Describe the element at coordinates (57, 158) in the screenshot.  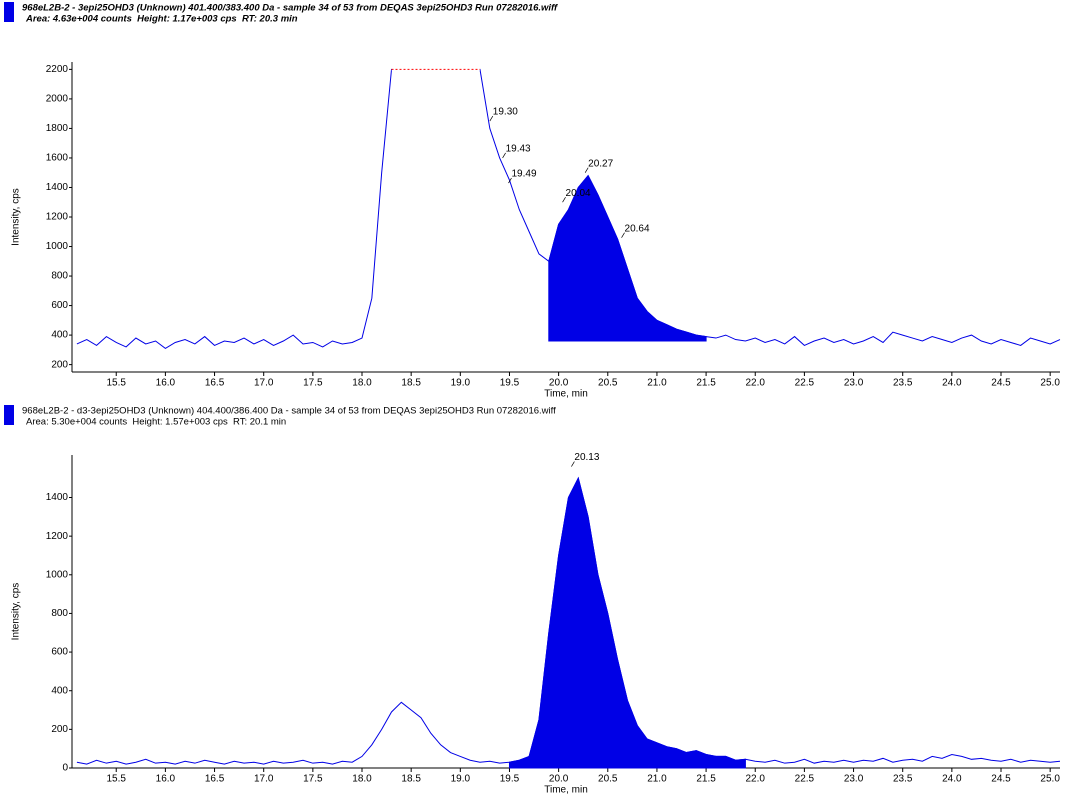
I see `y-tick-label: 1600` at that location.